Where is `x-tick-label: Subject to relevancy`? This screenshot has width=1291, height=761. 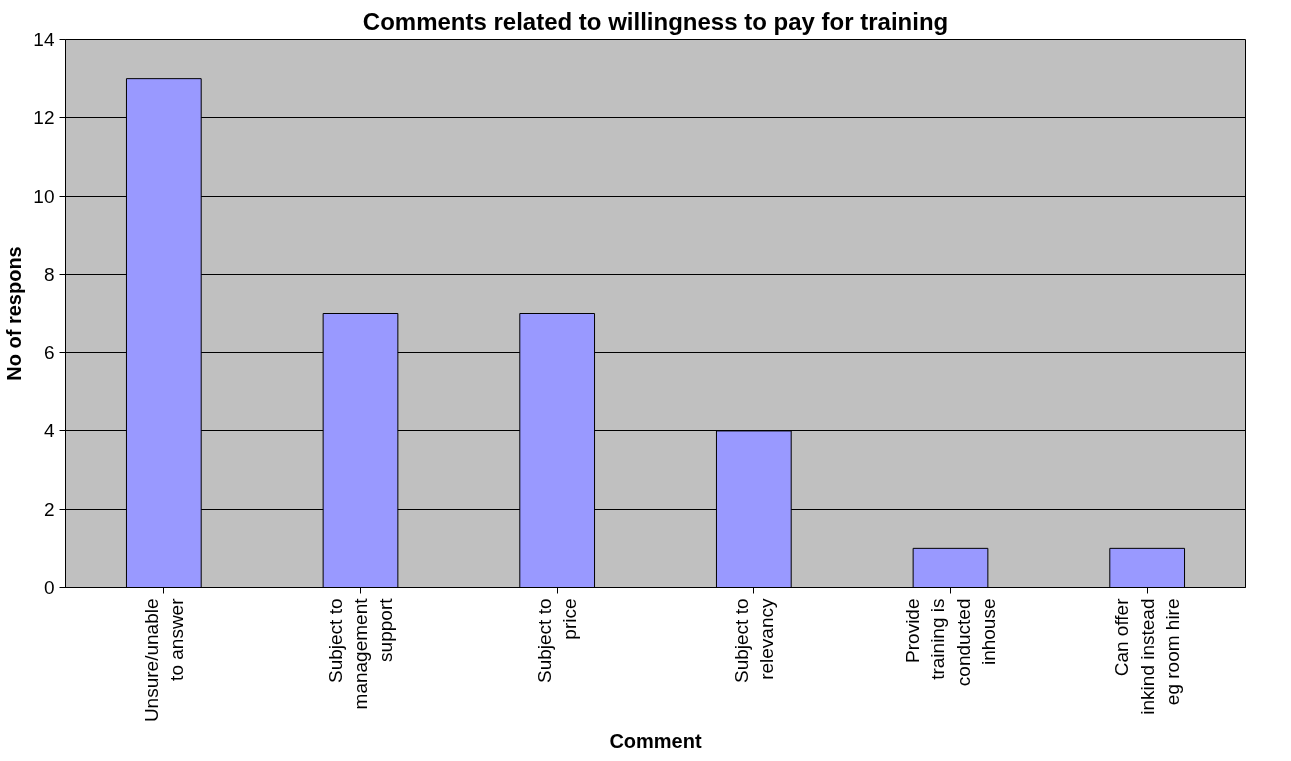 x-tick-label: Subject to relevancy is located at coordinates (753, 640).